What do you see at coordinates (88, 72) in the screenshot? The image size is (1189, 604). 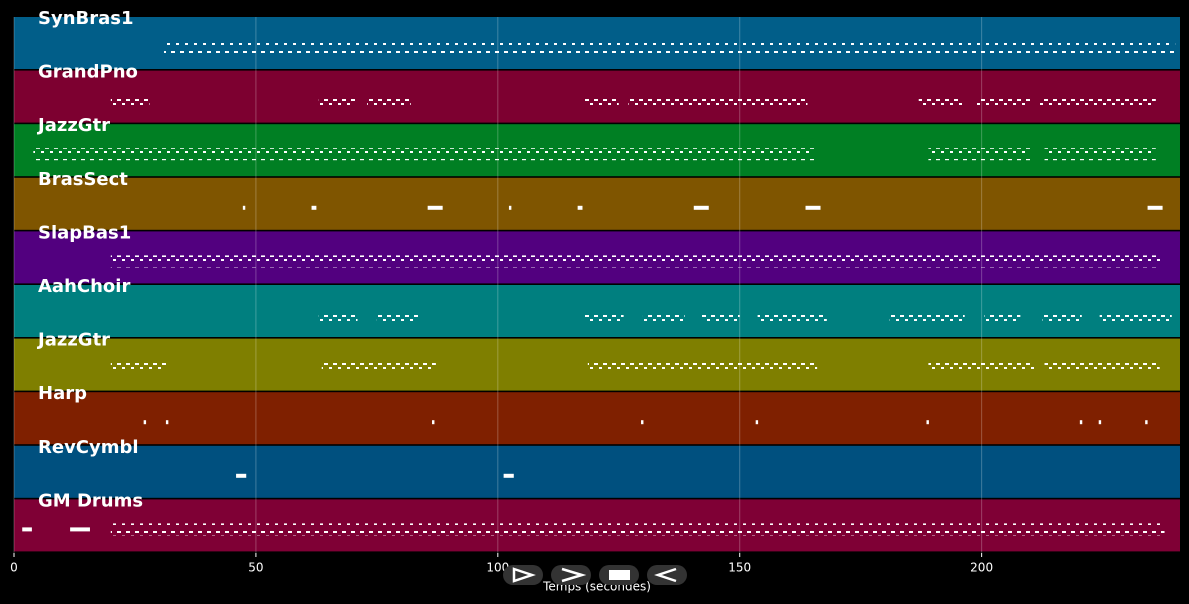 I see `track-name: GrandPno` at bounding box center [88, 72].